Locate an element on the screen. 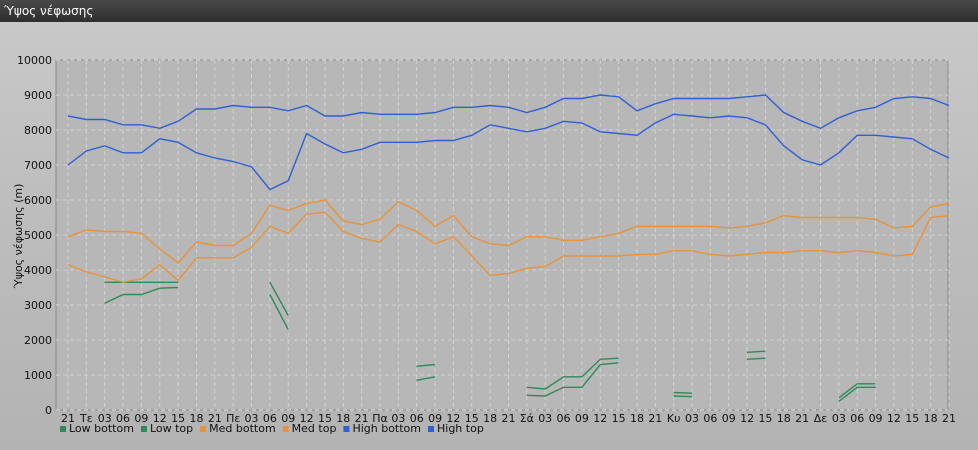  legend-label: High bottom is located at coordinates (386, 428).